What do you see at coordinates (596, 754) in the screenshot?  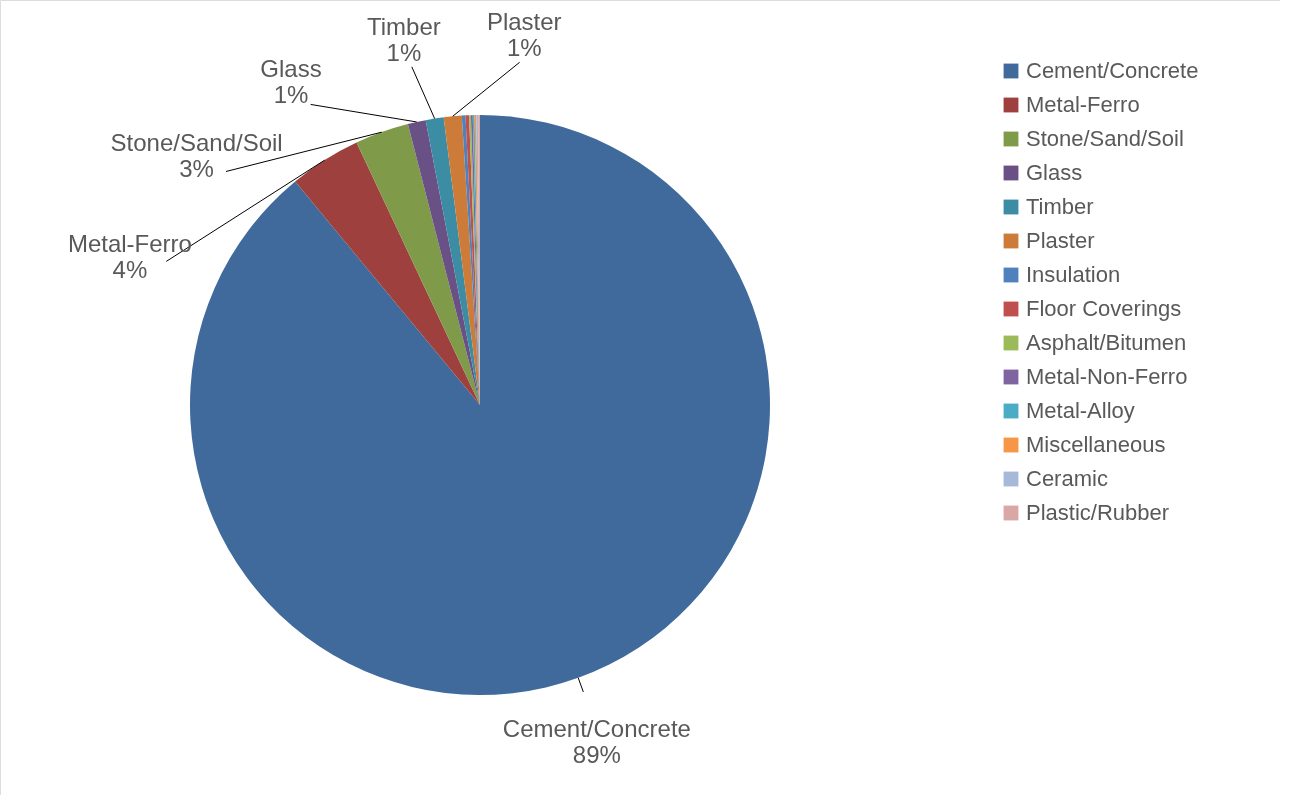 I see `data-label: 89%` at bounding box center [596, 754].